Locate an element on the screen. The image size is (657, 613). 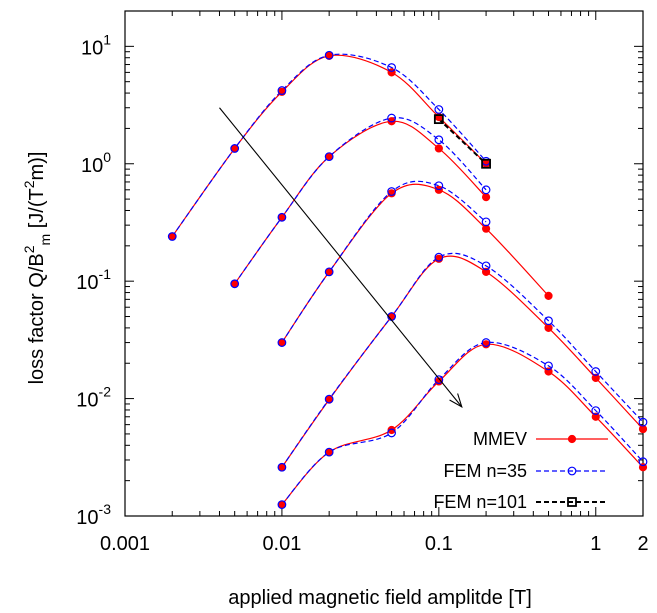
legend: MMEV FEM n=35 FEM n=101 is located at coordinates (520, 470).